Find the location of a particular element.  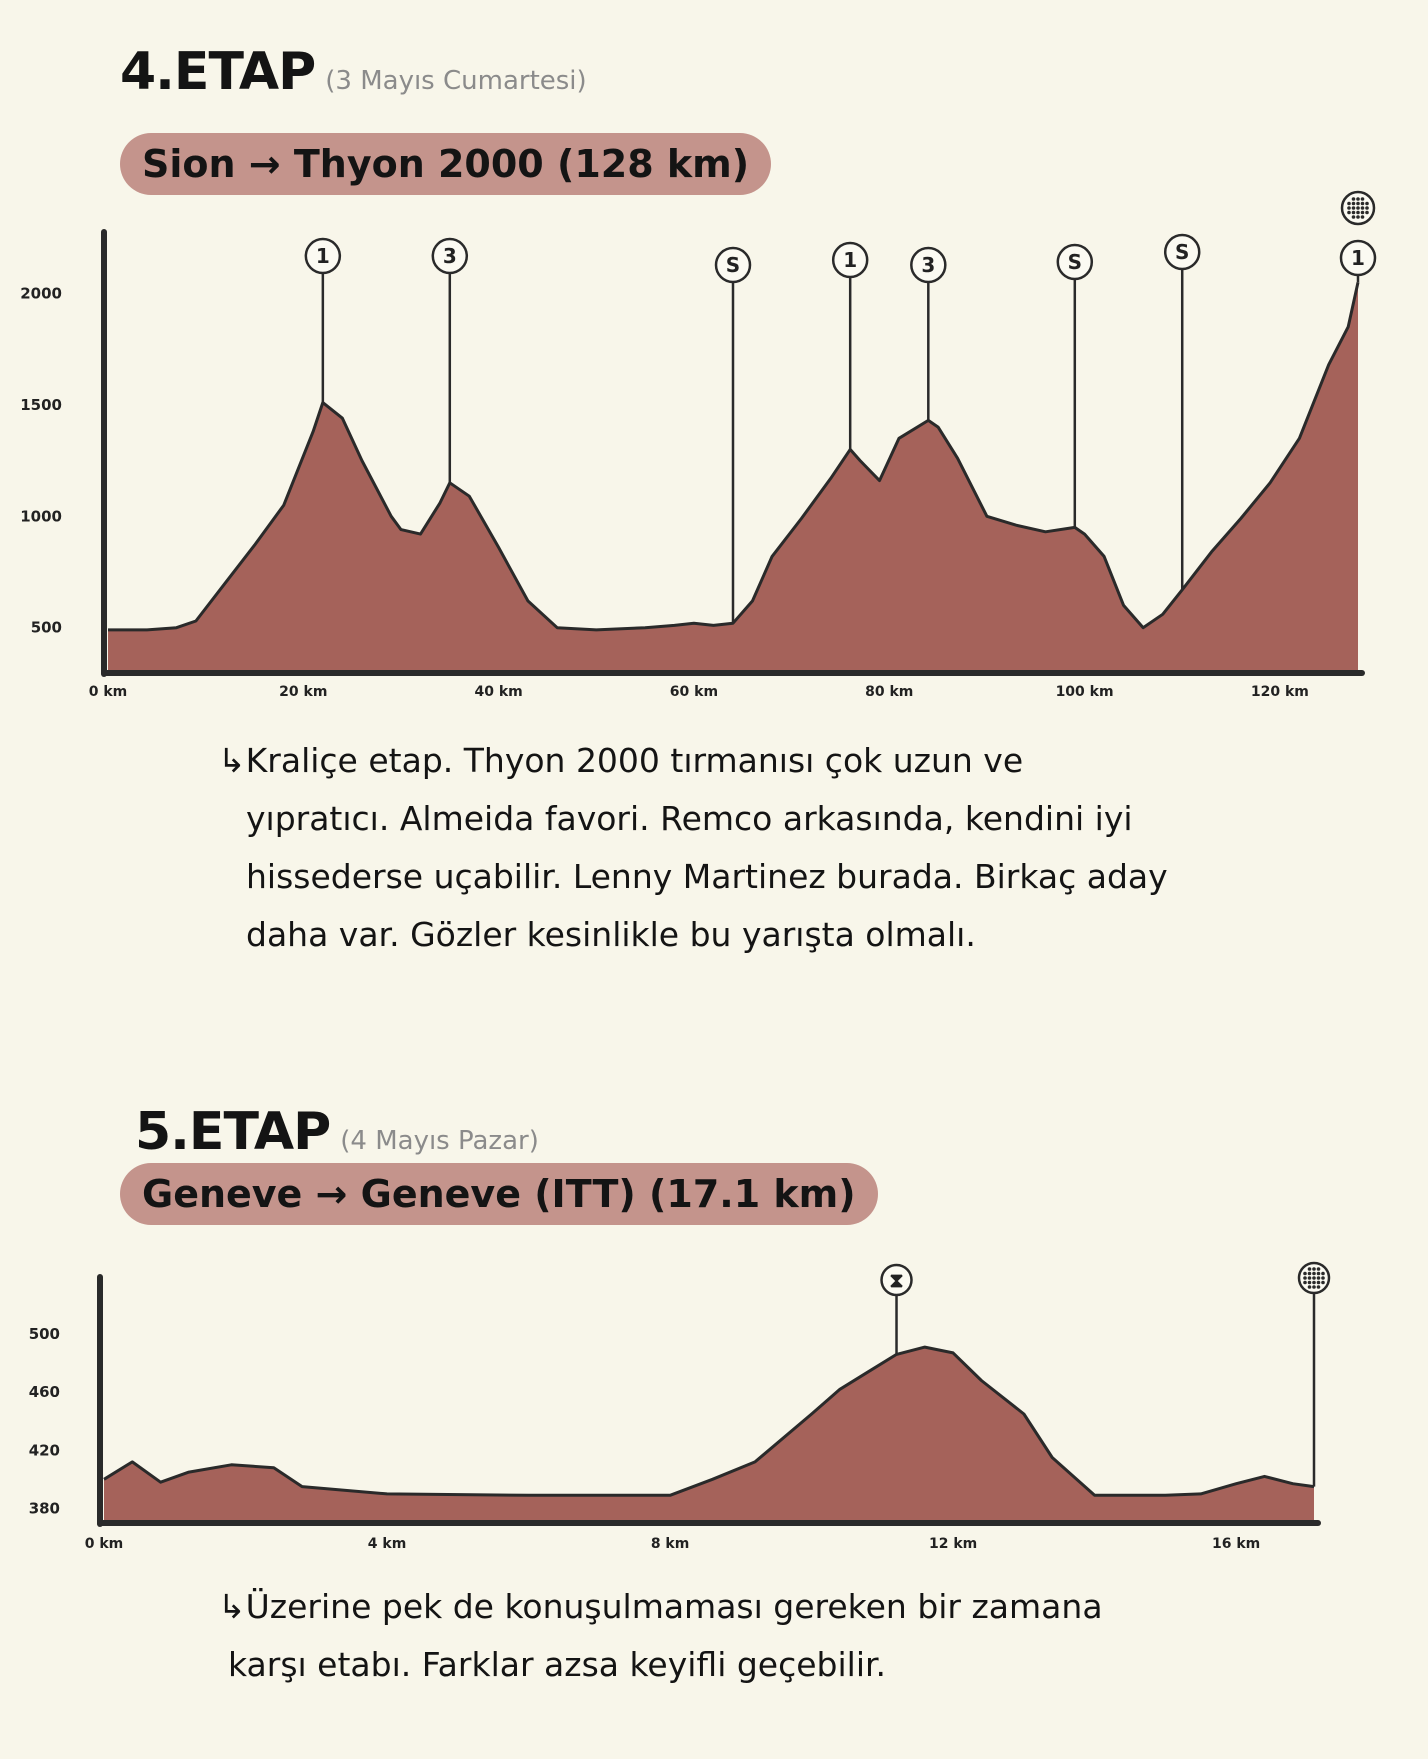

stage5-route: Geneve → Geneve (ITT) (17.1 km) is located at coordinates (499, 1194).